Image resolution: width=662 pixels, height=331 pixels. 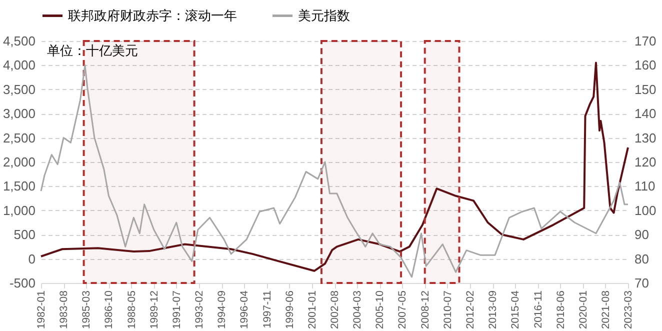 What do you see at coordinates (641, 258) in the screenshot?
I see `y2-tick-label: 80` at bounding box center [641, 258].